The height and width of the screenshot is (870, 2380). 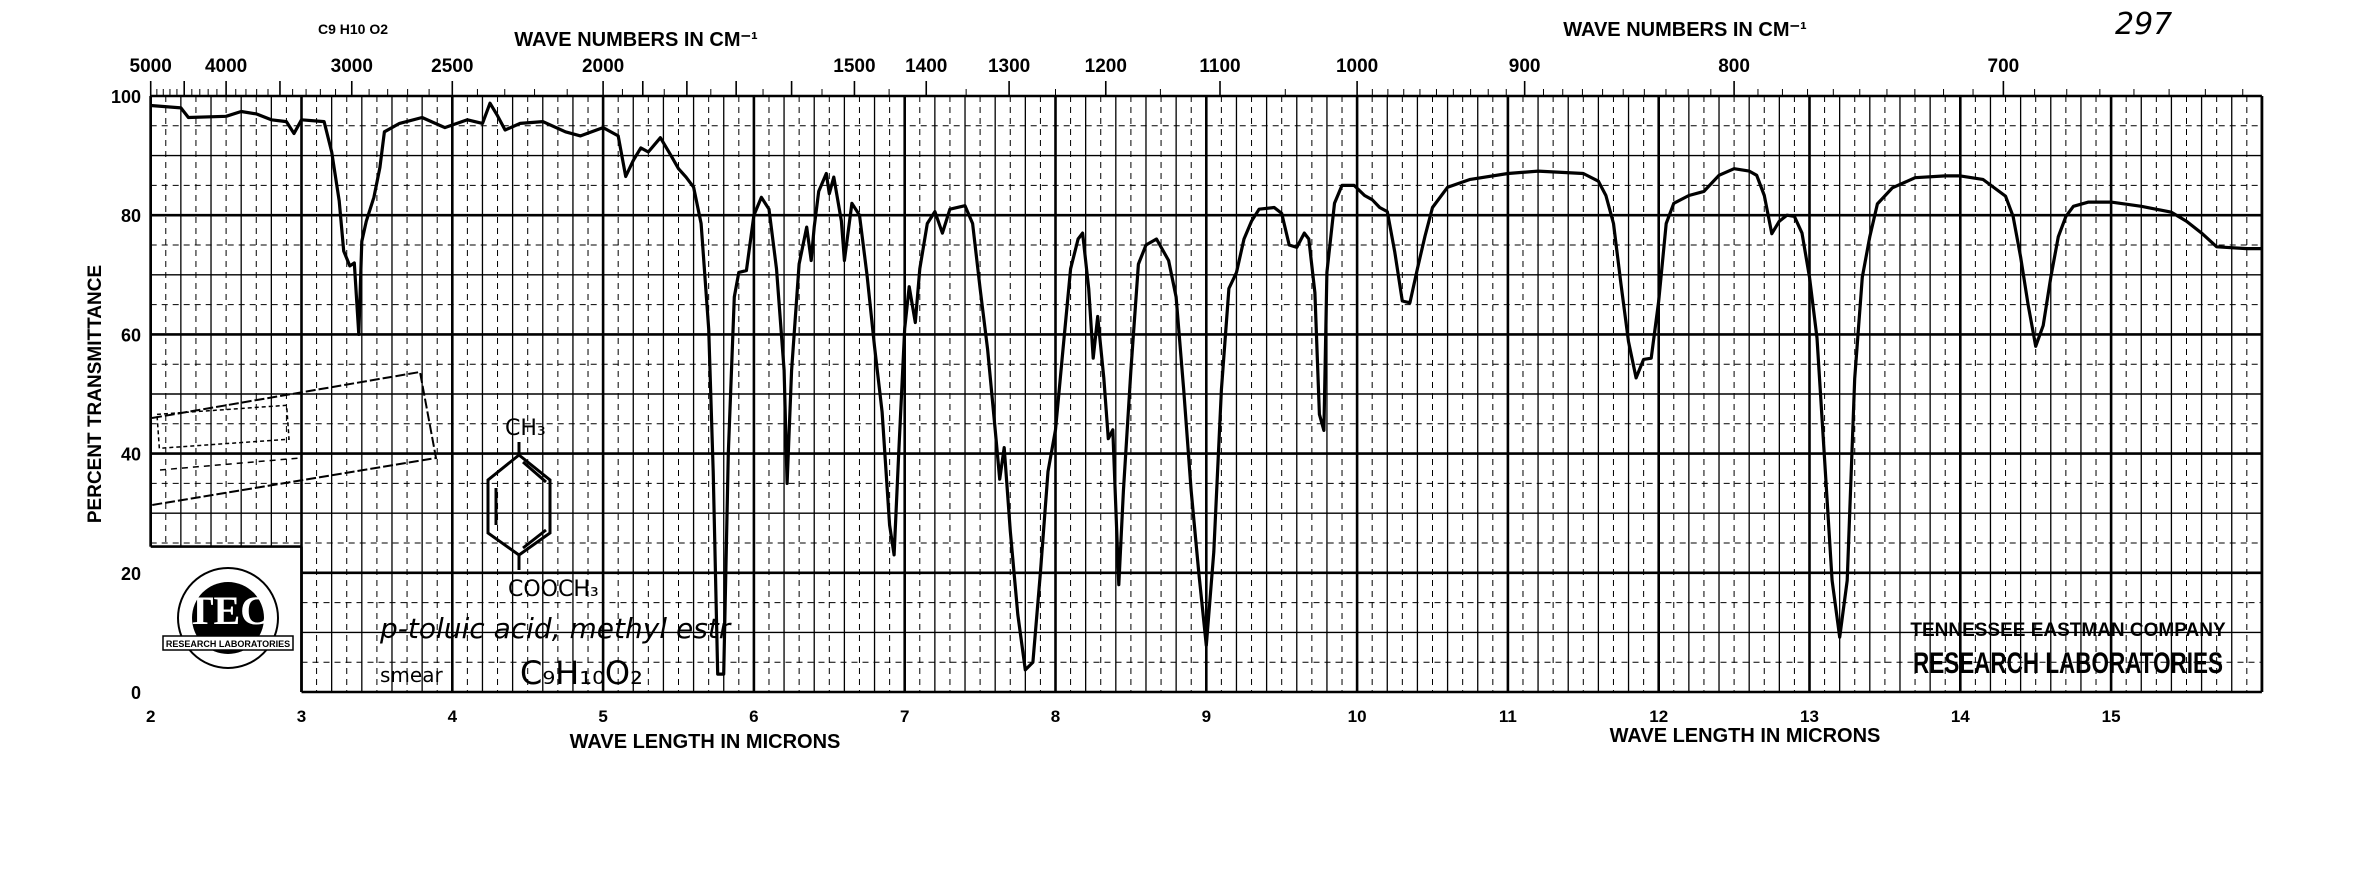 I want to click on x-axis-title-left: WAVE LENGTH IN MICRONS, so click(x=705, y=742).